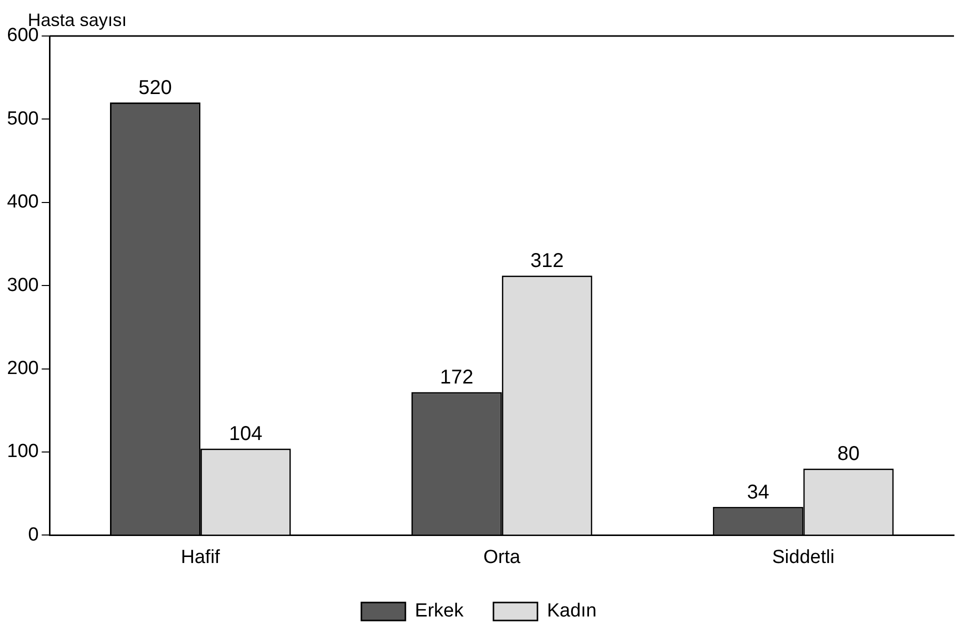  Describe the element at coordinates (23, 369) in the screenshot. I see `y-tick-label: 200` at that location.